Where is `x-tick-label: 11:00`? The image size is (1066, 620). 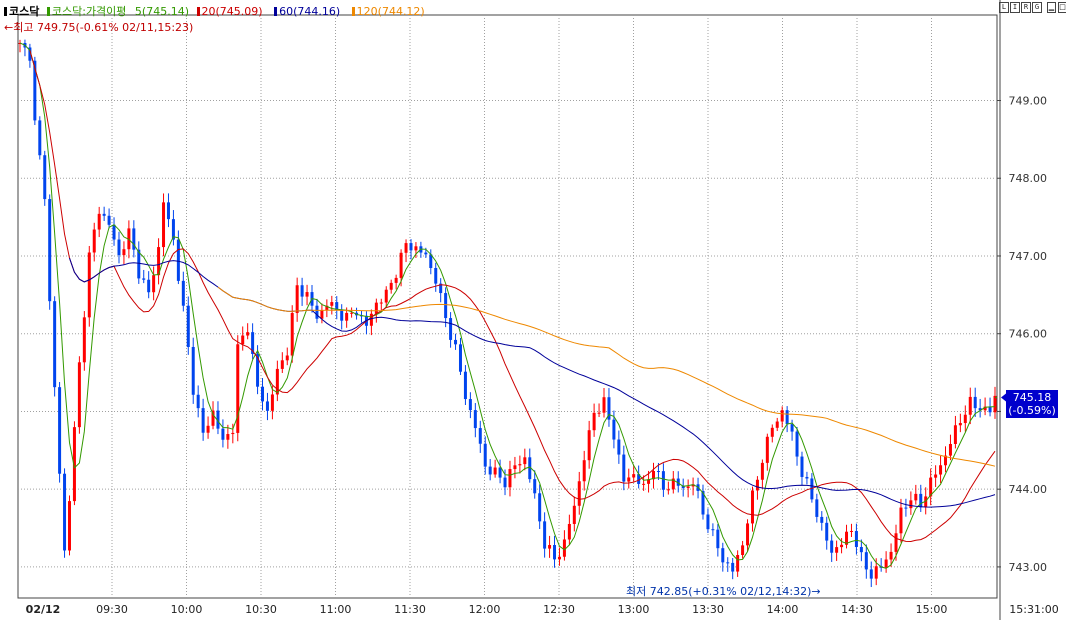 x-tick-label: 11:00 is located at coordinates (336, 609).